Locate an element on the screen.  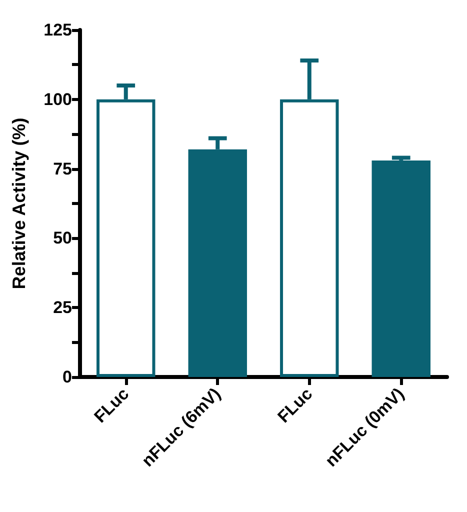
y-tick-label: 125 is located at coordinates (58, 30).